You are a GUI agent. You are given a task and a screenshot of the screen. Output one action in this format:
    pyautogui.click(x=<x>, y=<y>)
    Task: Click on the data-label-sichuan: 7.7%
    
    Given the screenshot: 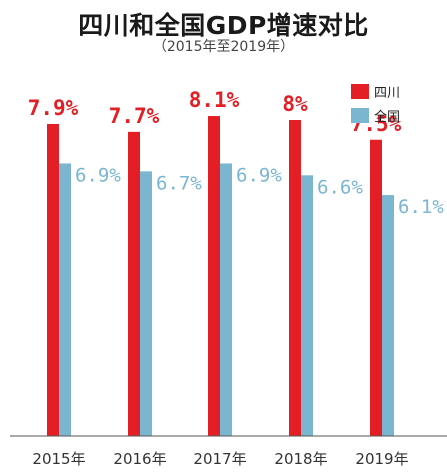 What is the action you would take?
    pyautogui.click(x=134, y=116)
    